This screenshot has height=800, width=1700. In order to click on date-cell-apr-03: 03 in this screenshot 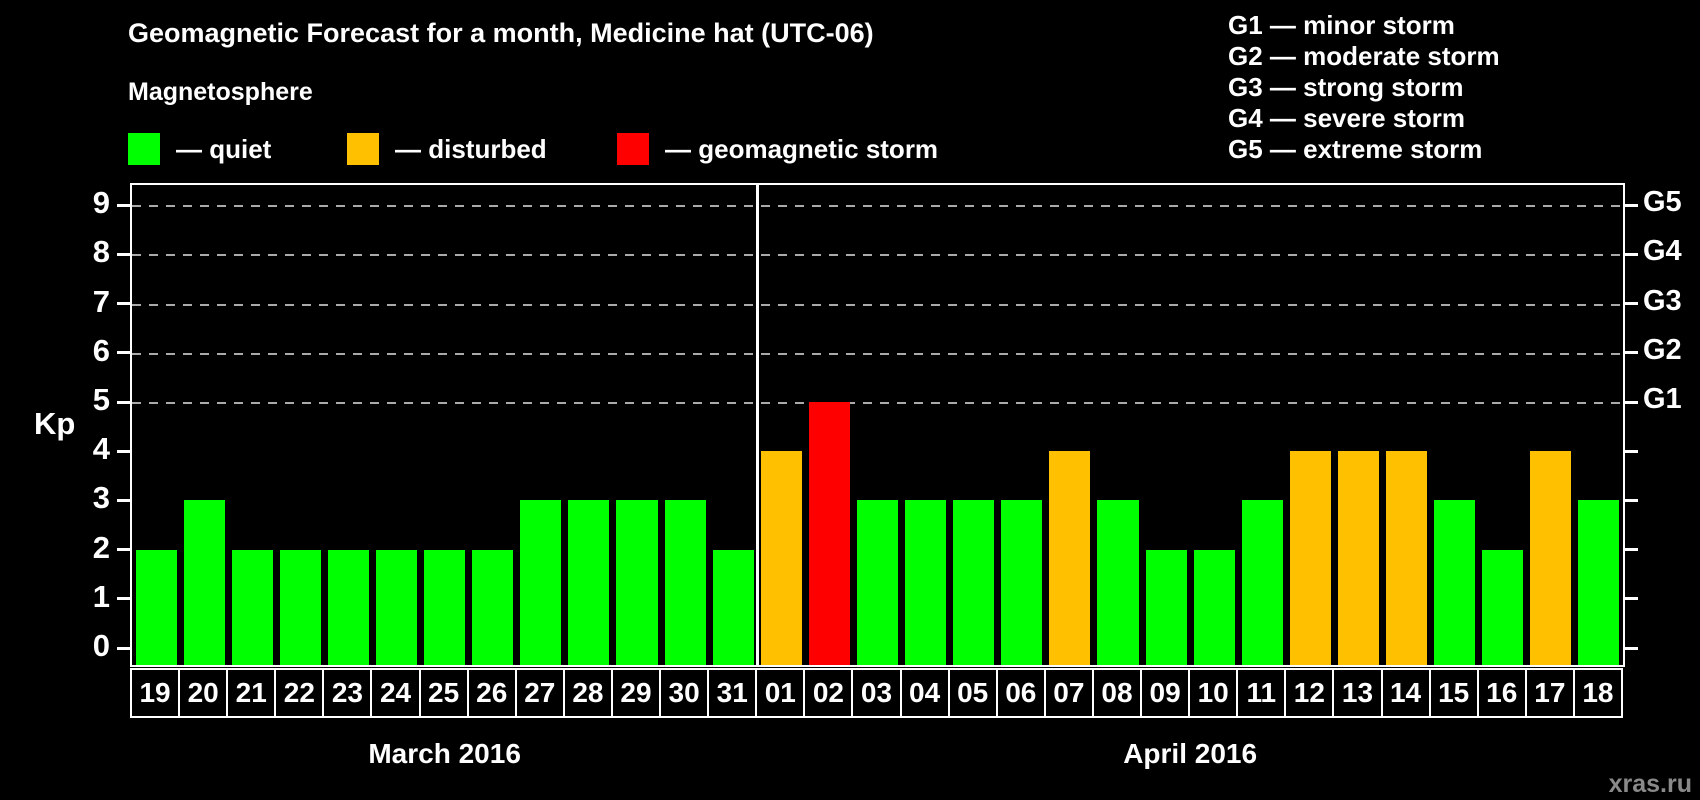, I will do `click(876, 693)`.